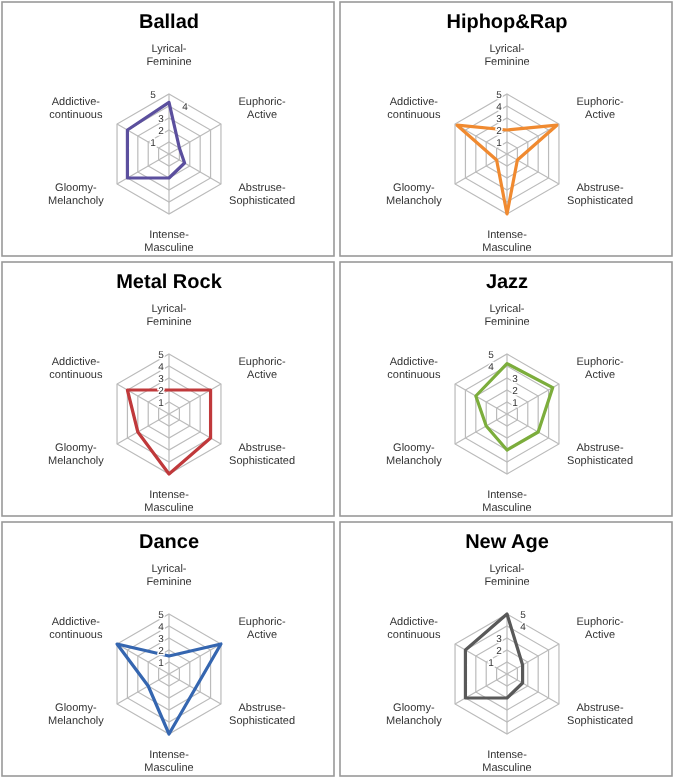 This screenshot has height=782, width=676. I want to click on chart-title: Metal Rock, so click(169, 283).